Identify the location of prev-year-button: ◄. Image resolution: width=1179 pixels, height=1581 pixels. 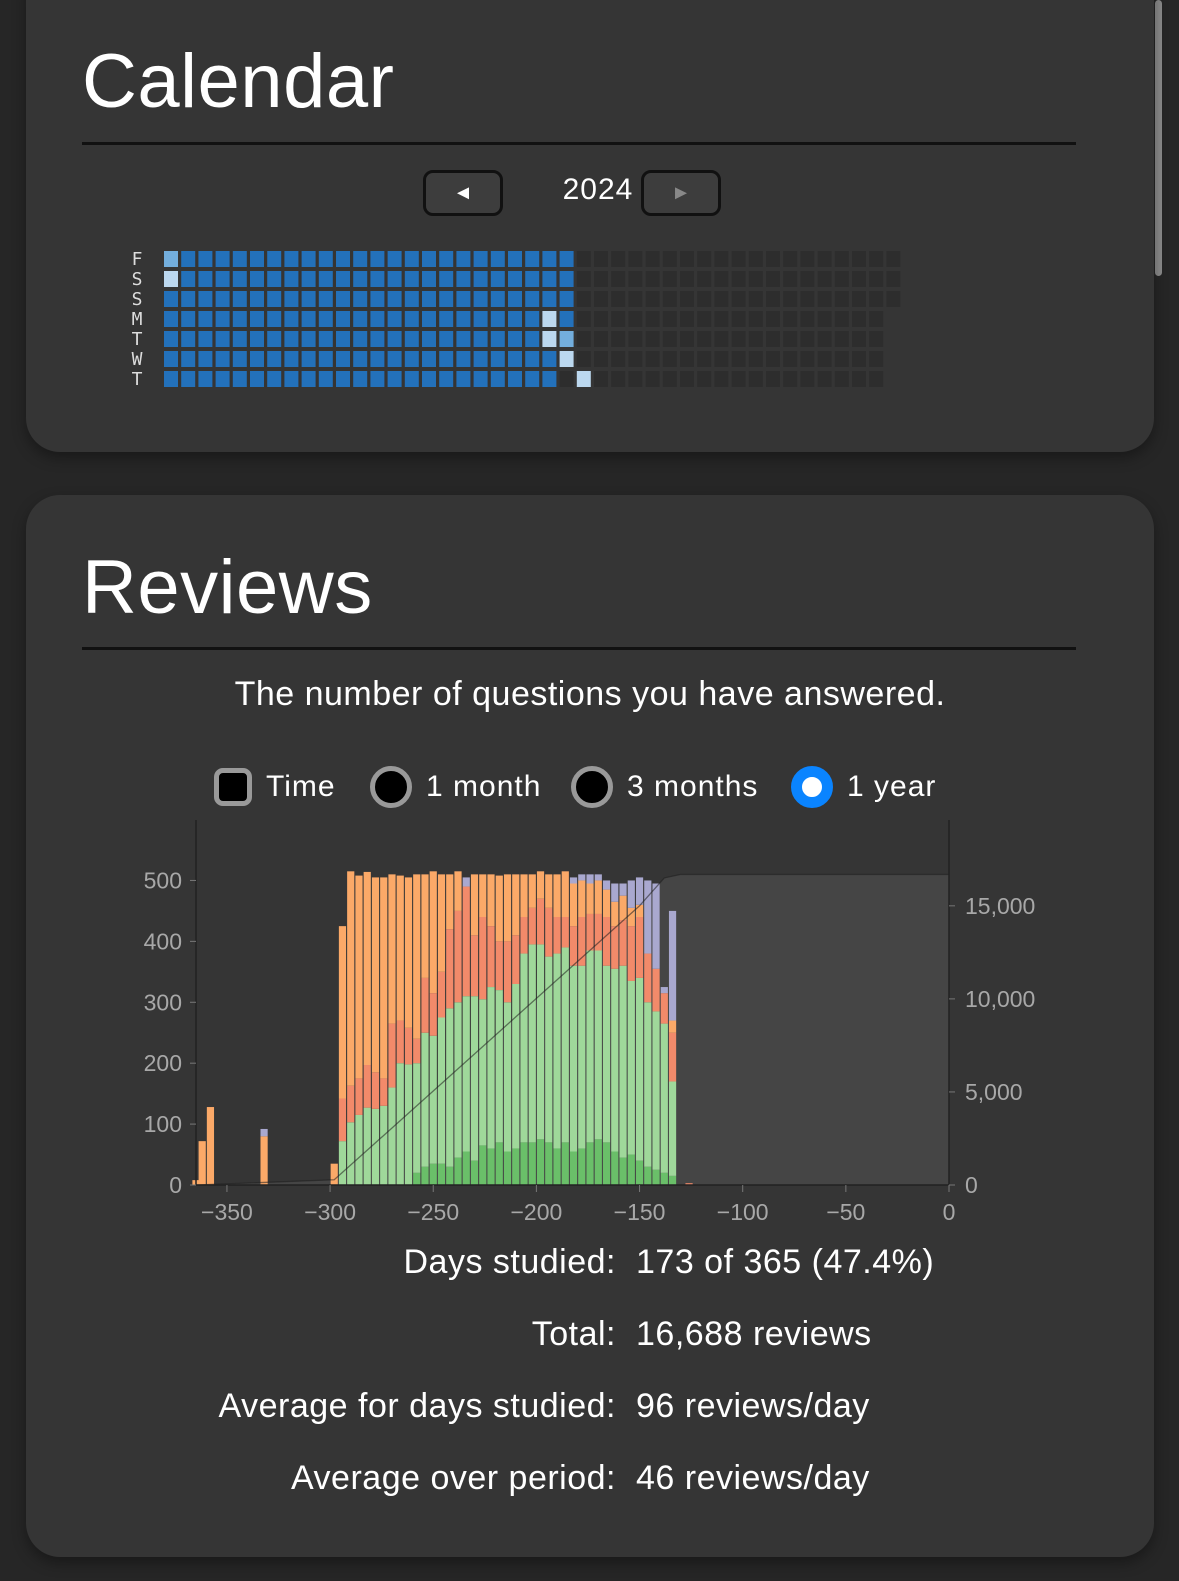
(463, 193).